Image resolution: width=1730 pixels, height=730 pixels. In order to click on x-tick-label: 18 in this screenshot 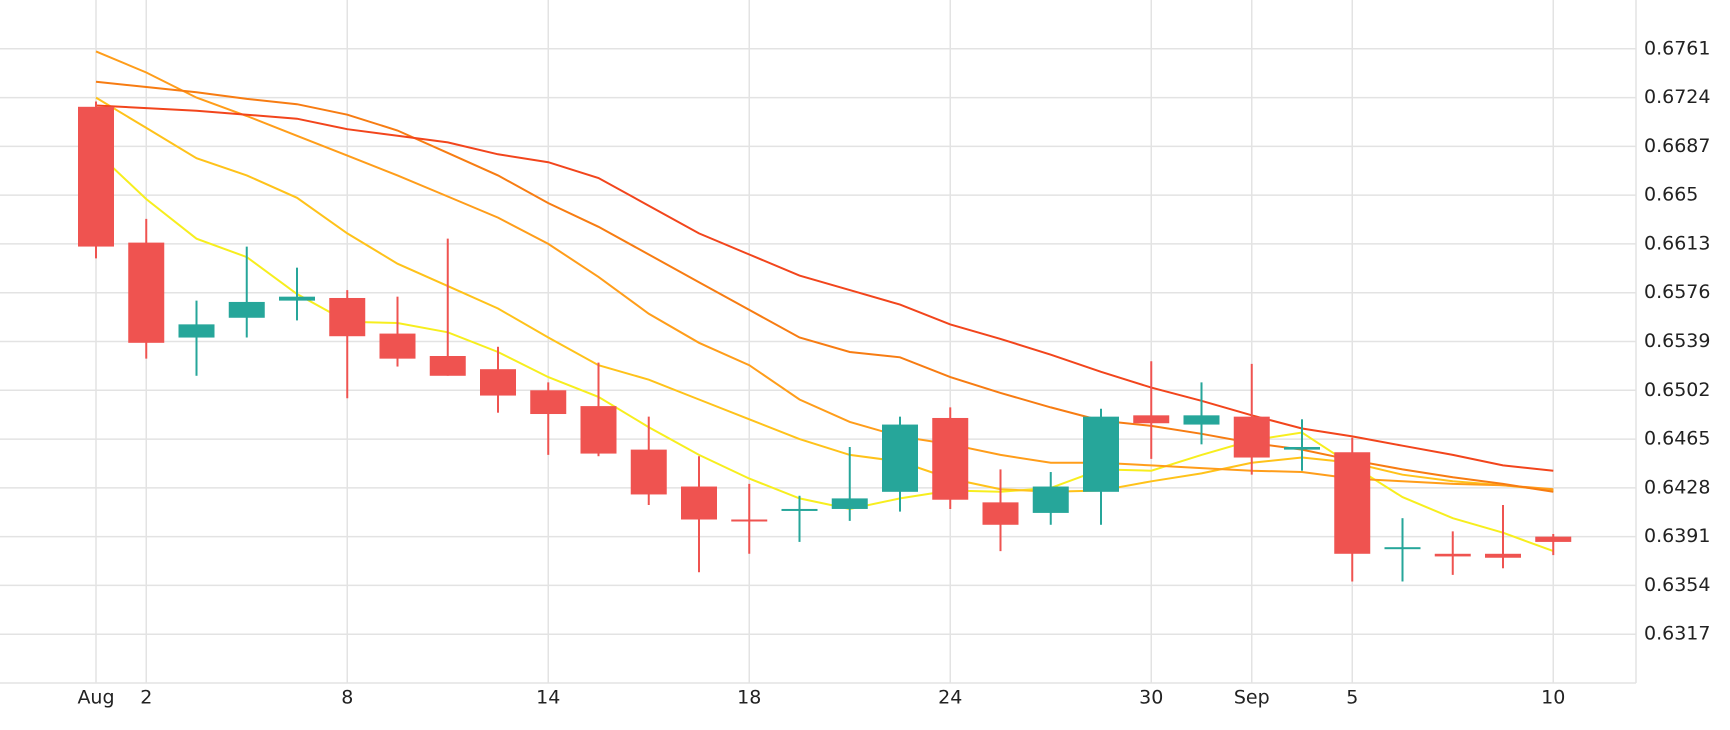, I will do `click(749, 698)`.